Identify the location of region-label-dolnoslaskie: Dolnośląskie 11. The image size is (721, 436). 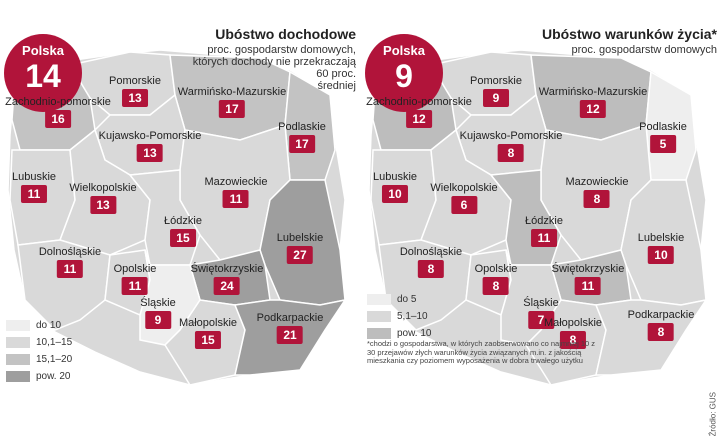
(70, 262).